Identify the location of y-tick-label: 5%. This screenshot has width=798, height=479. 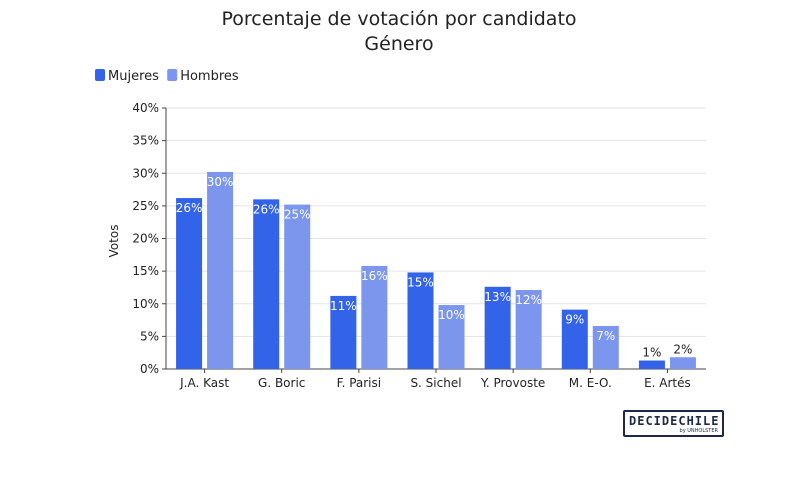
(149, 336).